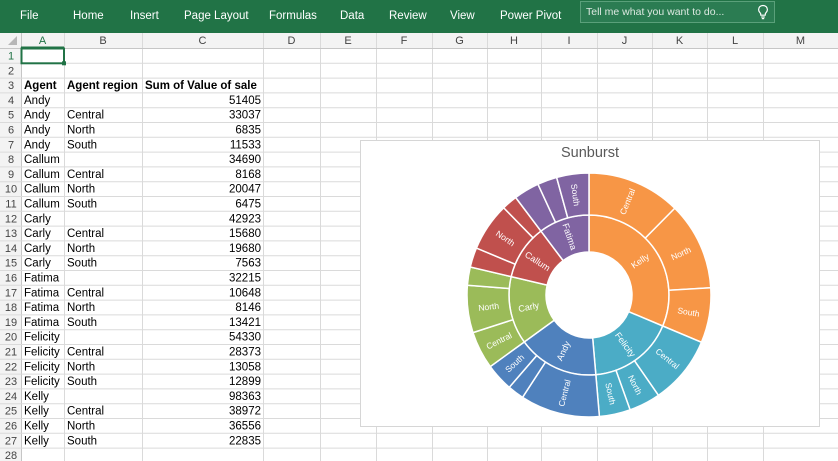  What do you see at coordinates (37, 116) in the screenshot?
I see `cell-a5: Andy` at bounding box center [37, 116].